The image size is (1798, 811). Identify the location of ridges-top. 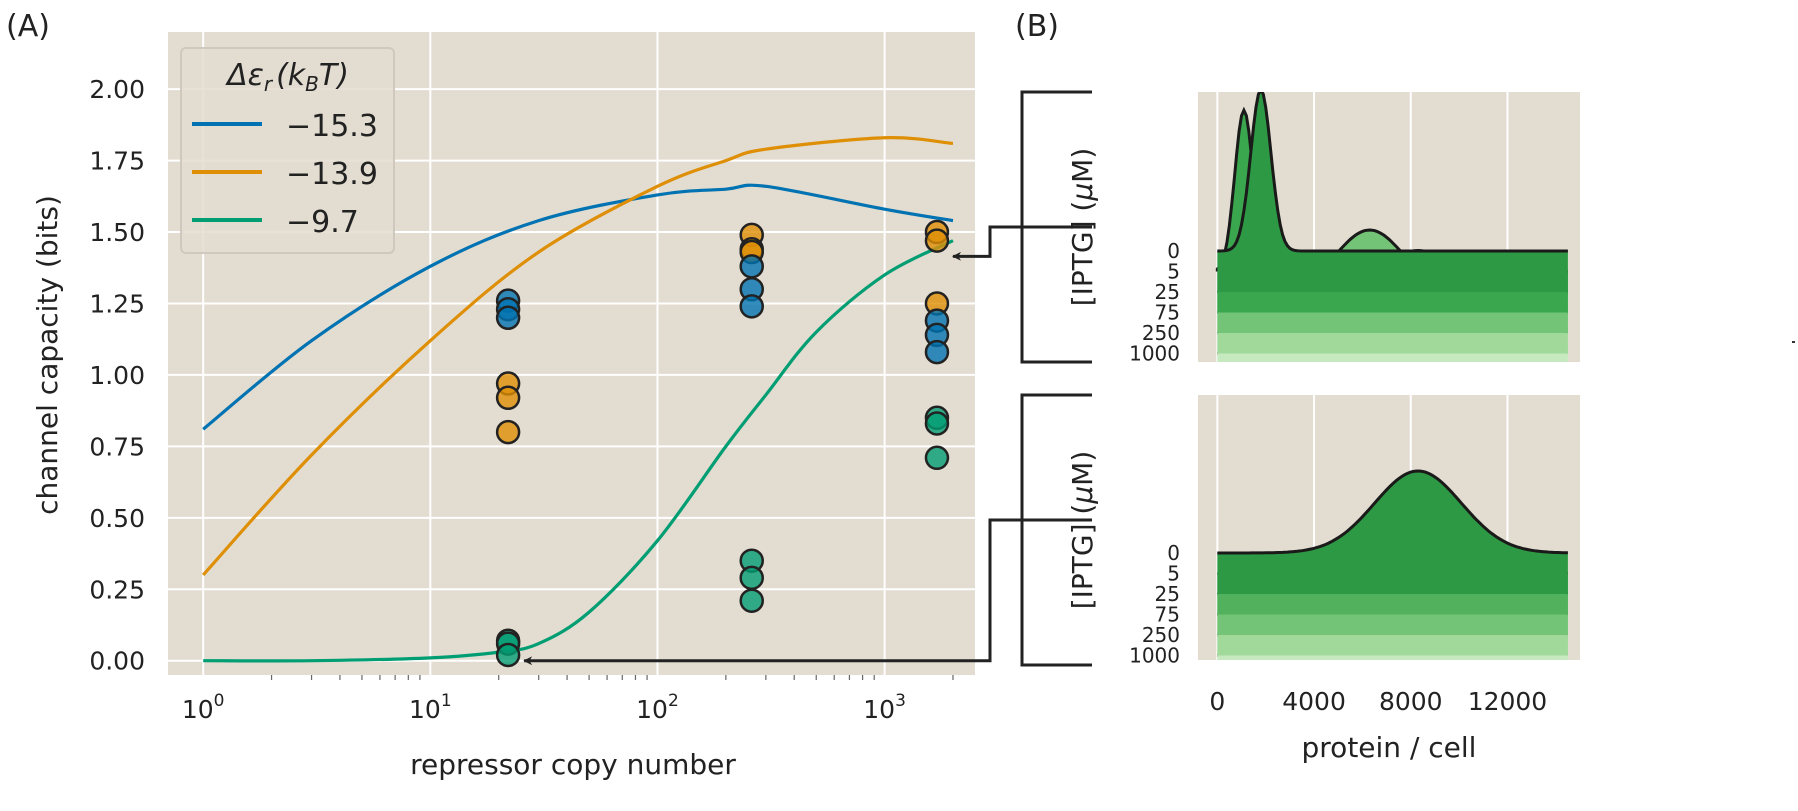
(1392, 227).